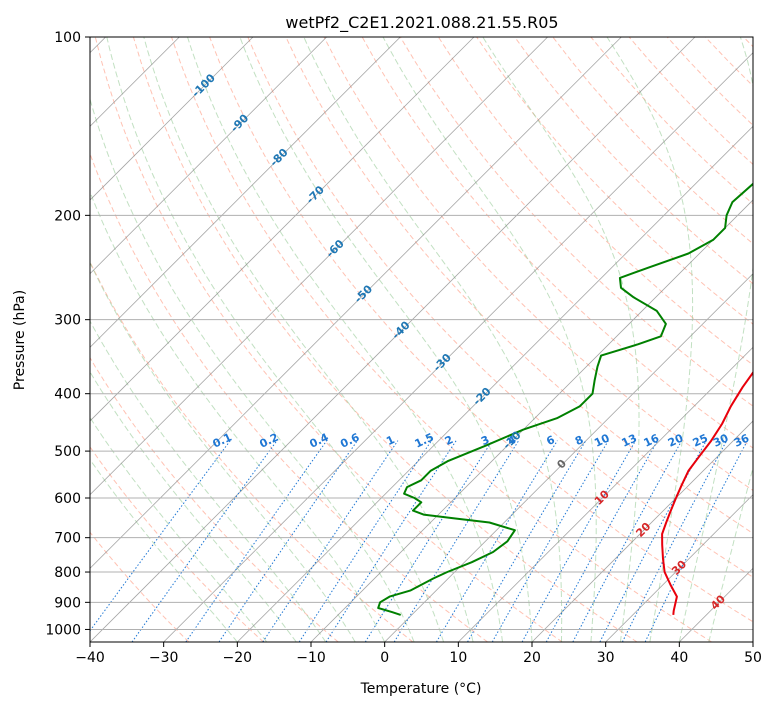  What do you see at coordinates (602, 440) in the screenshot?
I see `mixing-ratio-label: 10` at bounding box center [602, 440].